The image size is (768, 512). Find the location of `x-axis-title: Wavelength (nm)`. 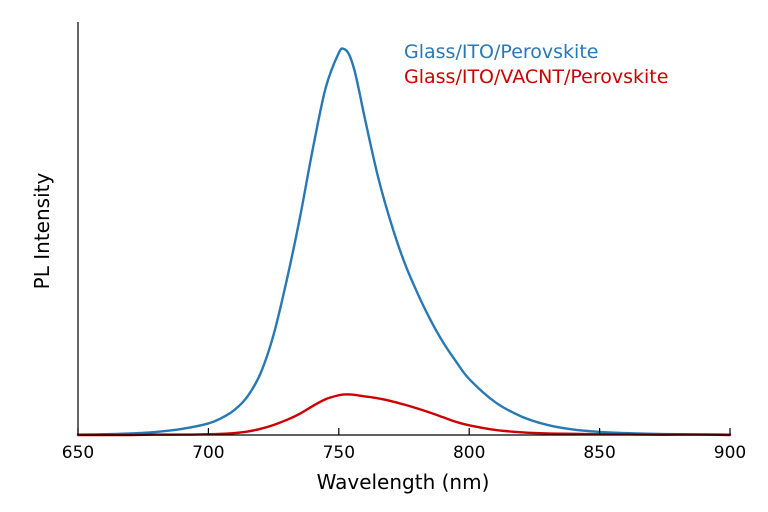

x-axis-title: Wavelength (nm) is located at coordinates (403, 482).